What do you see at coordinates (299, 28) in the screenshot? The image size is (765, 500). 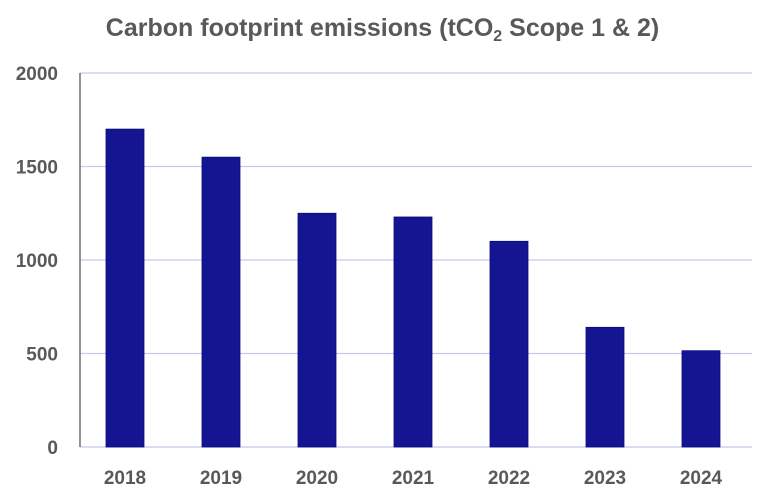 I see `title-main: Carbon footprint emissions (tCO` at bounding box center [299, 28].